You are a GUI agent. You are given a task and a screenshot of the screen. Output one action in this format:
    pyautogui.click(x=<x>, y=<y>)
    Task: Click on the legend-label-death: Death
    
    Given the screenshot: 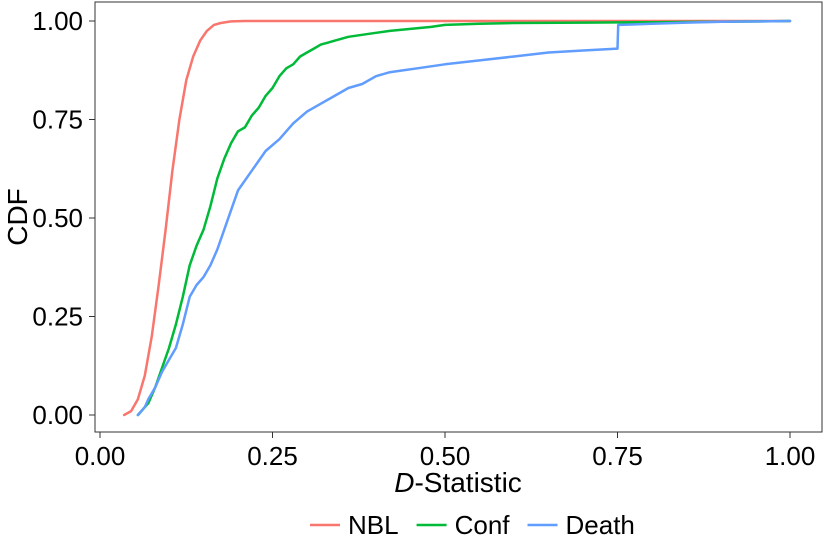 What is the action you would take?
    pyautogui.click(x=600, y=525)
    